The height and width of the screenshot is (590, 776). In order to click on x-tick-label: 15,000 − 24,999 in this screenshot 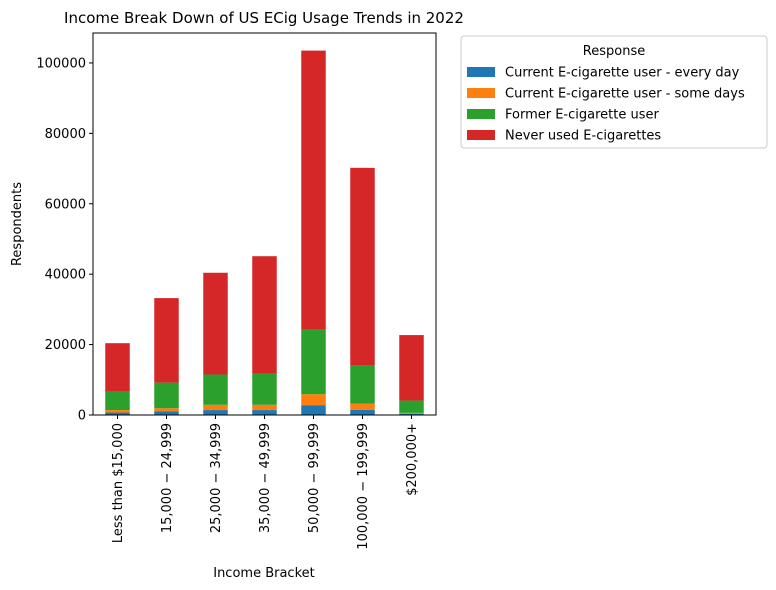, I will do `click(167, 478)`.